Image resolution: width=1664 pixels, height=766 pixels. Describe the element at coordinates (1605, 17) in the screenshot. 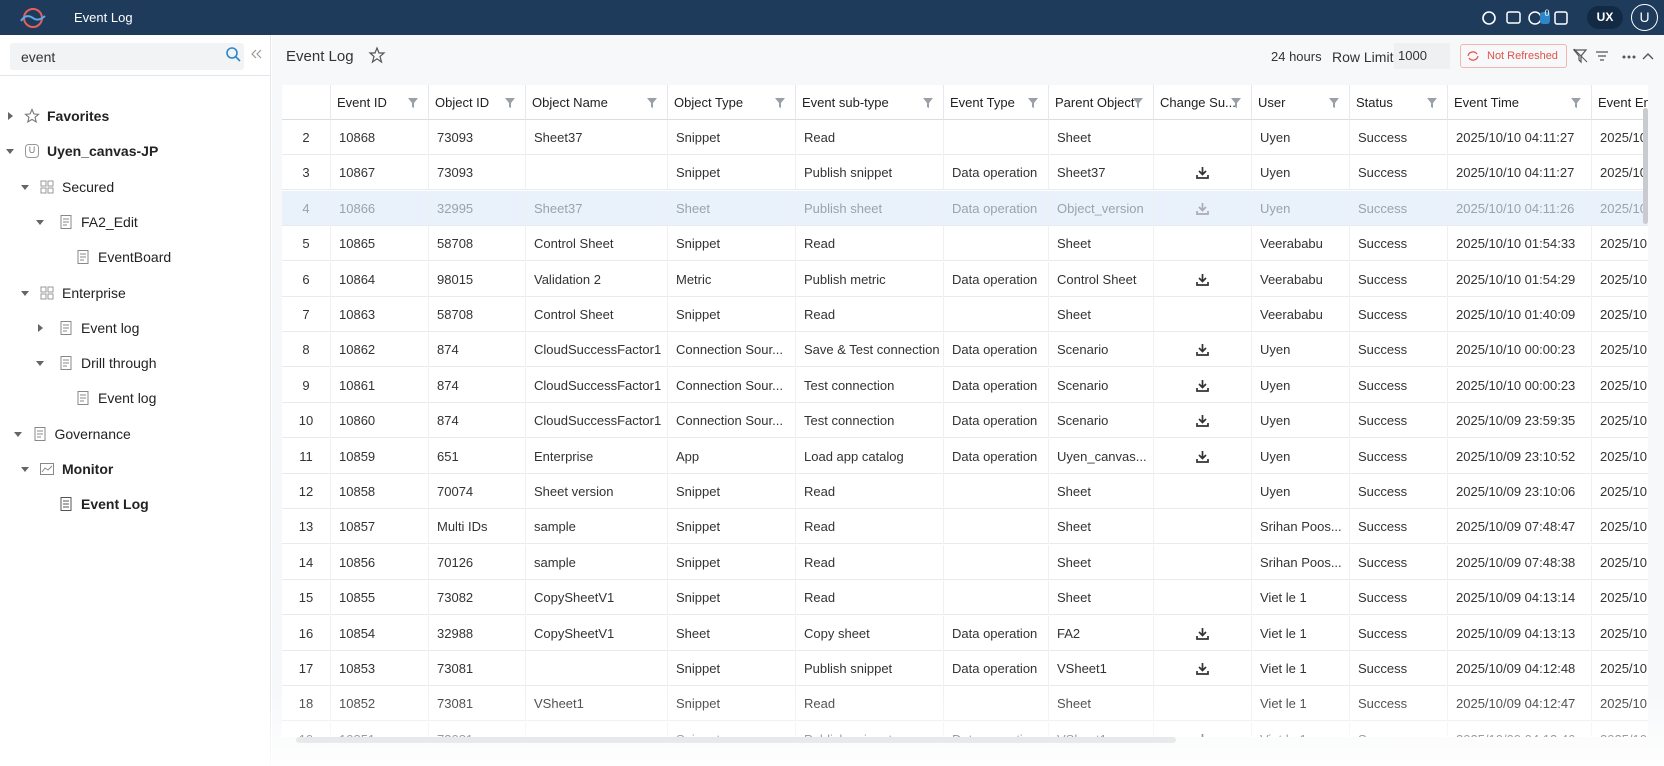

I see `workspace-badge: UX` at that location.